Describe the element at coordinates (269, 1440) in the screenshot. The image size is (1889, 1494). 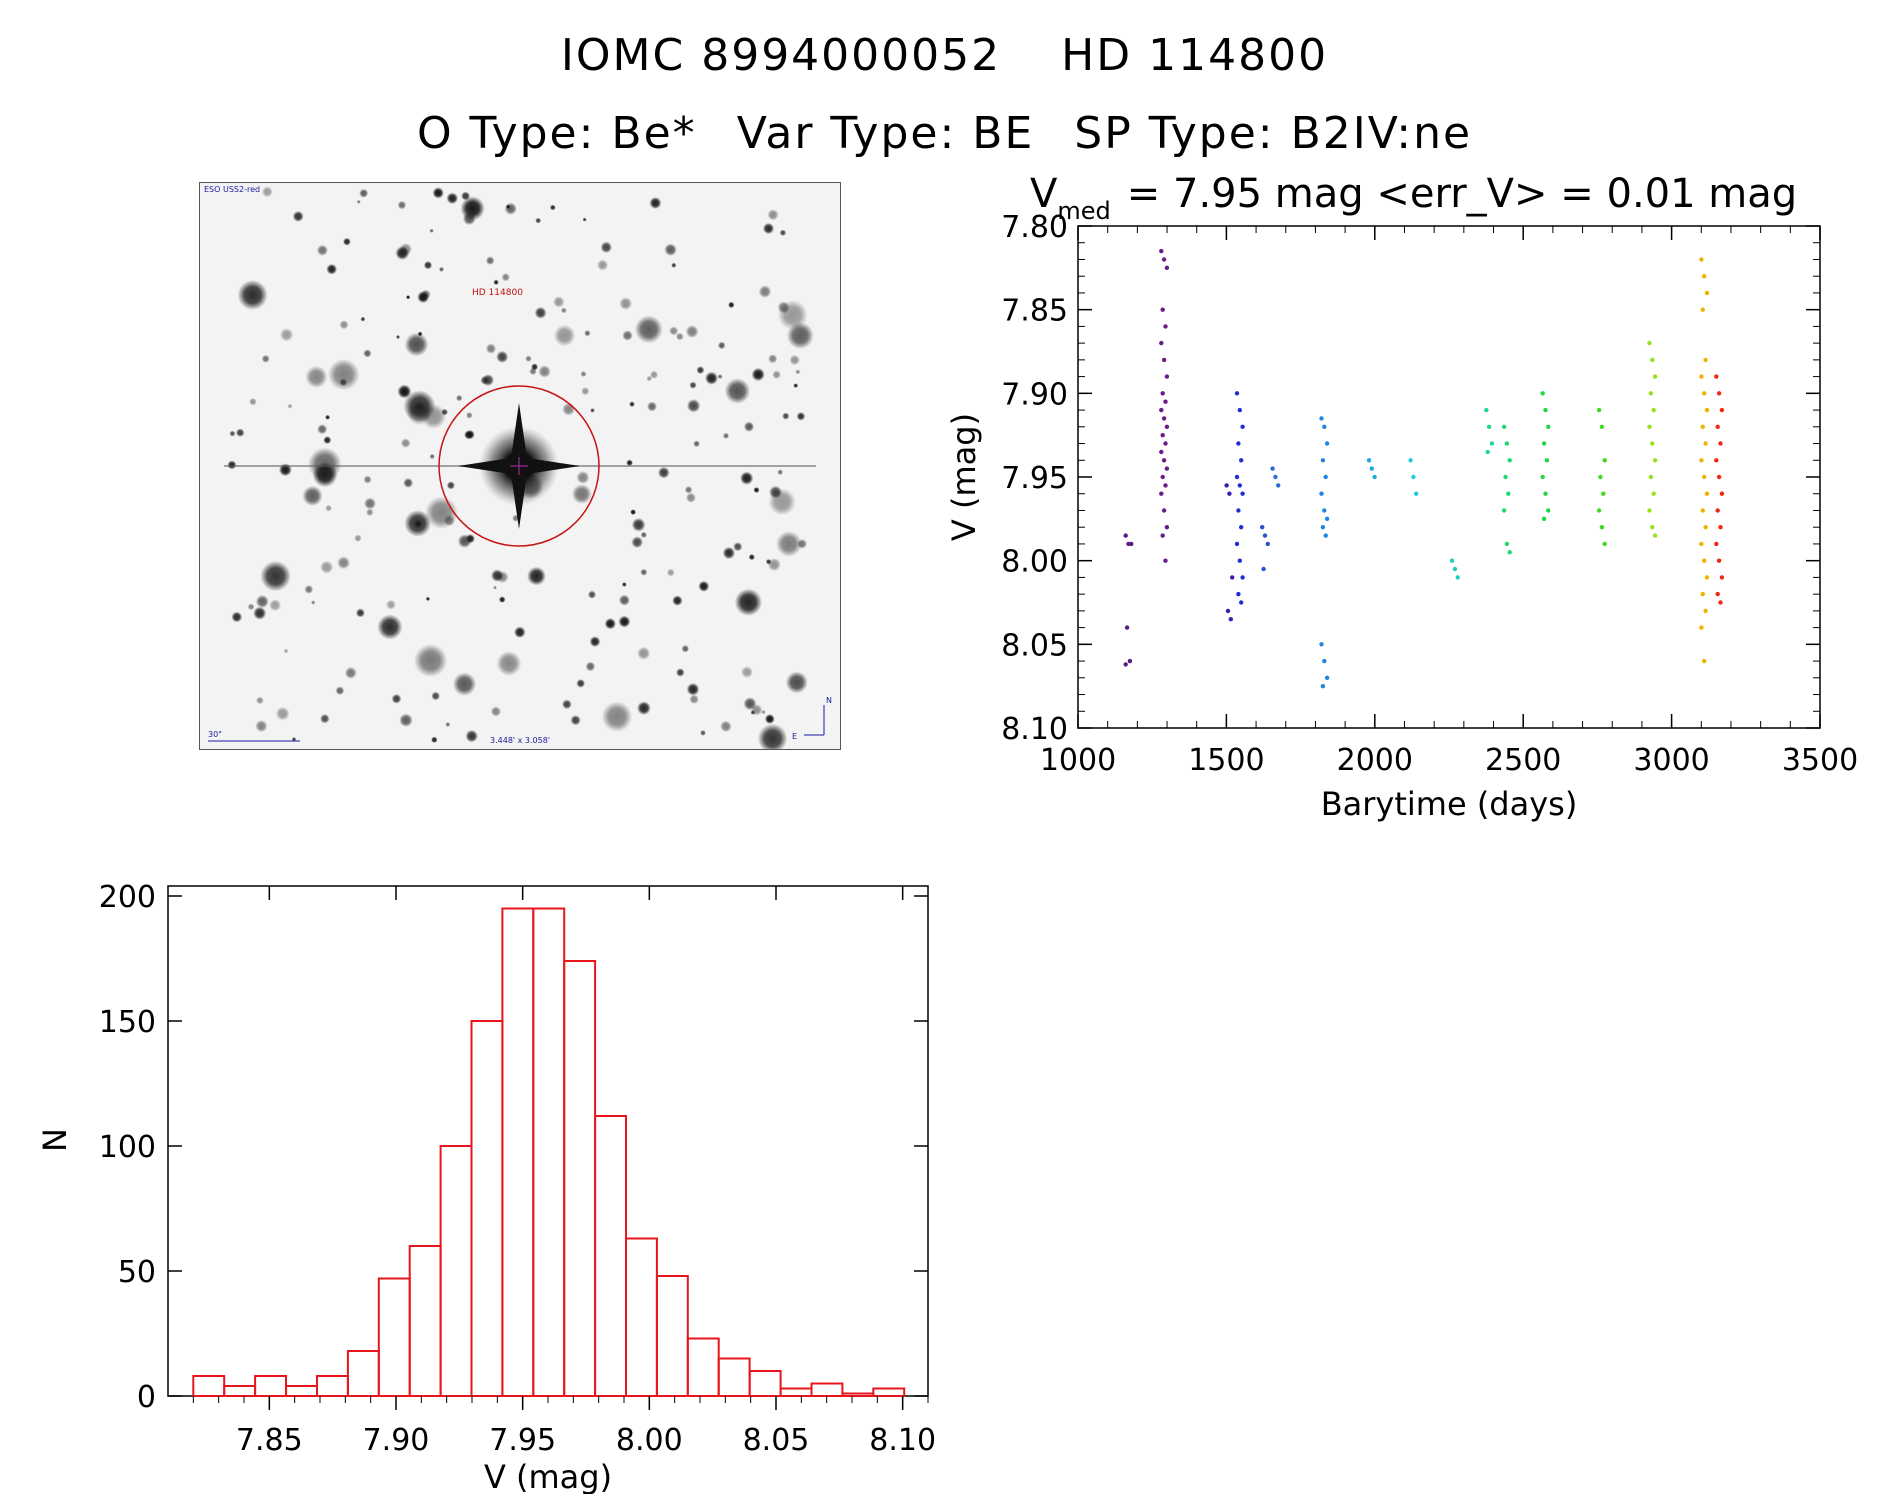
I see `hist-xtick-label: 7.85` at that location.